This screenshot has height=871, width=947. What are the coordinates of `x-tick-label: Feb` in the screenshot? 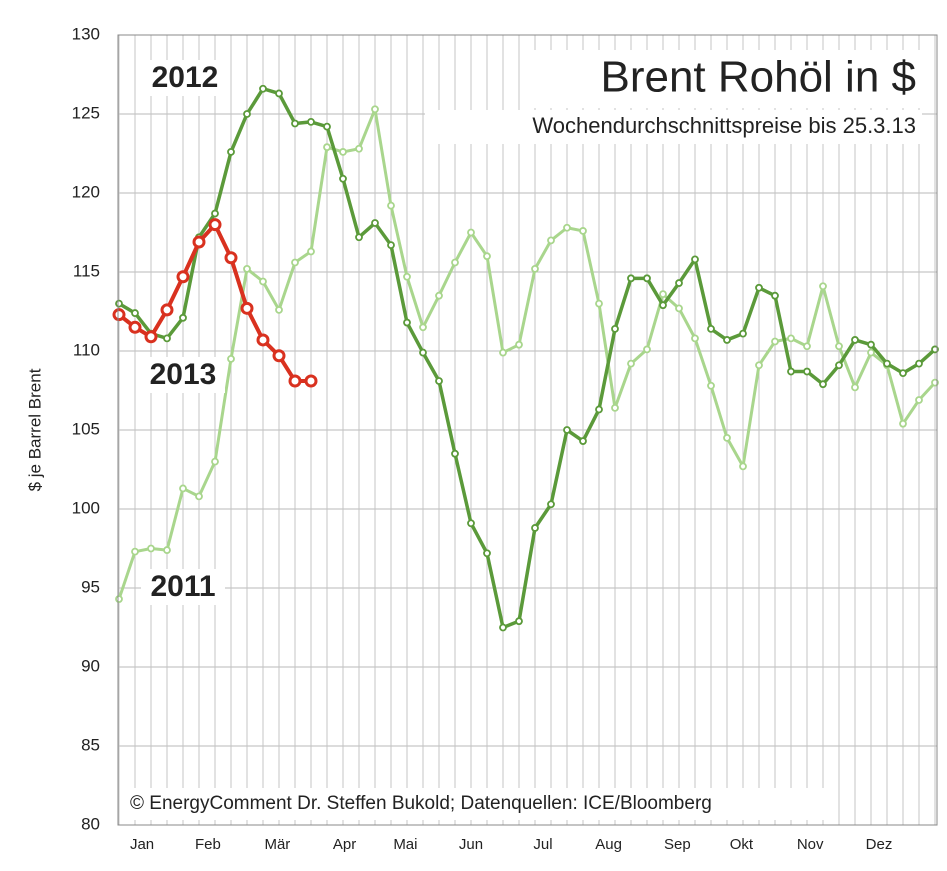 It's located at (208, 844).